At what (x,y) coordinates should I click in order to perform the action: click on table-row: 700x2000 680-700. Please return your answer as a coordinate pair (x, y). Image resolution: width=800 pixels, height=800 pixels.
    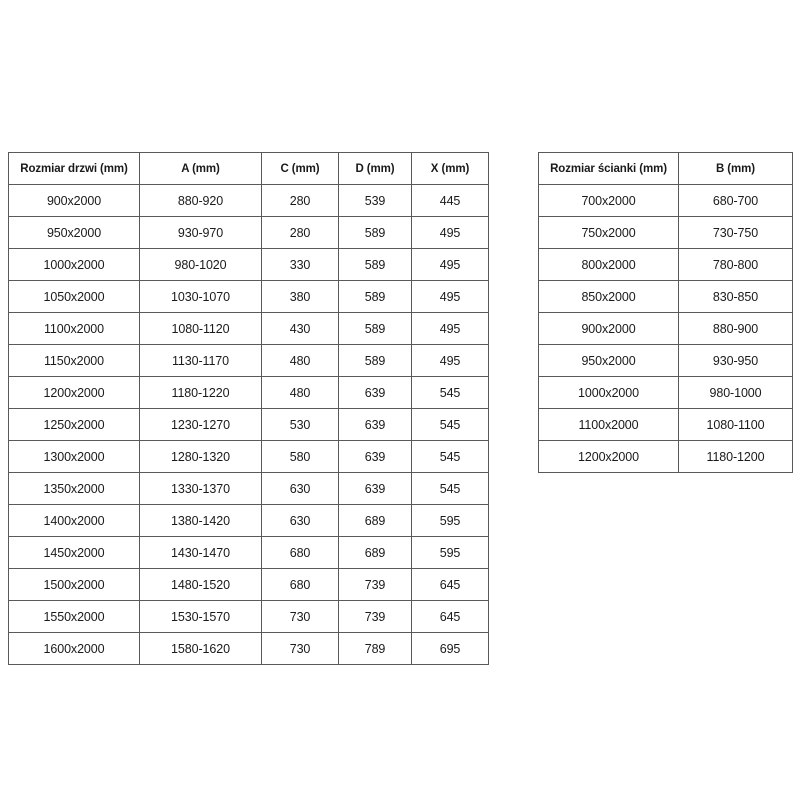
    Looking at the image, I should click on (665, 200).